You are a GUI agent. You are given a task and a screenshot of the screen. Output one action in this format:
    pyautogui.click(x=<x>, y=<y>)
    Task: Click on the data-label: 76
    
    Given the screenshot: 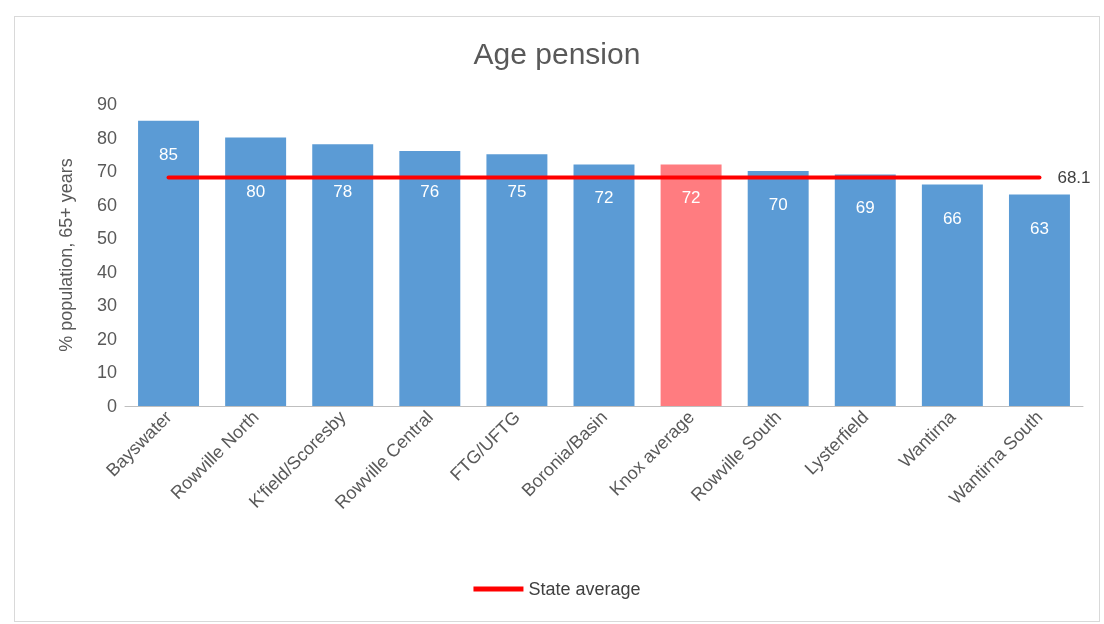 What is the action you would take?
    pyautogui.click(x=430, y=192)
    